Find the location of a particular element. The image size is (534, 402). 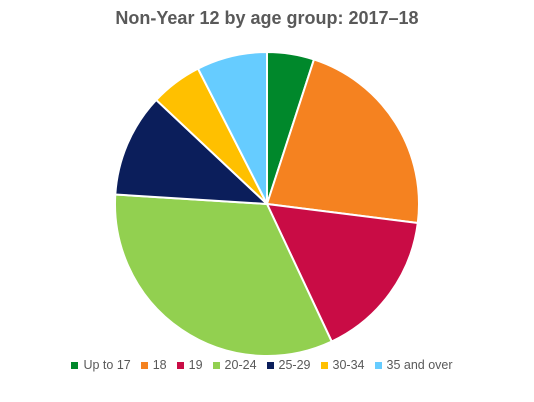

legend-label: Up to 17 is located at coordinates (107, 365).